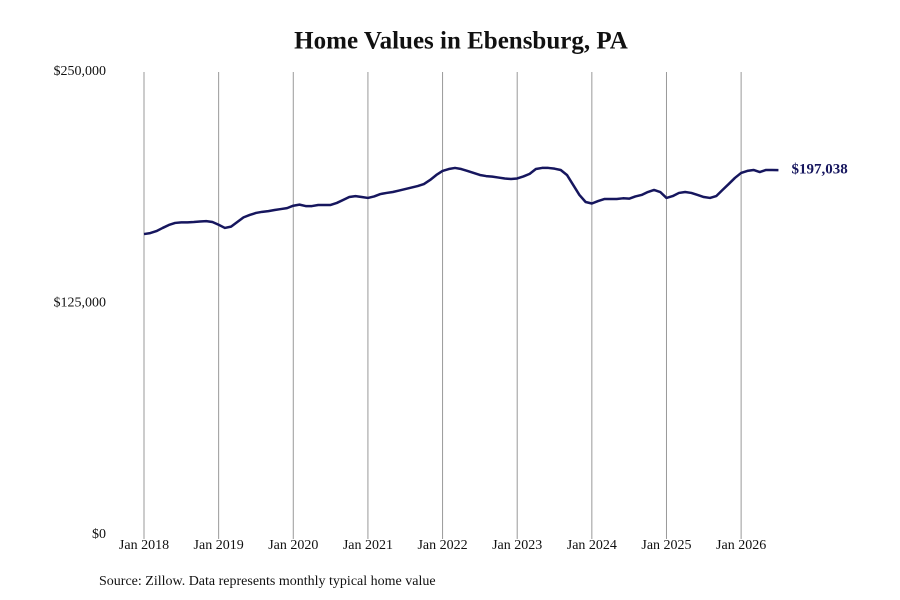  What do you see at coordinates (741, 545) in the screenshot?
I see `x-tick-label: Jan 2026` at bounding box center [741, 545].